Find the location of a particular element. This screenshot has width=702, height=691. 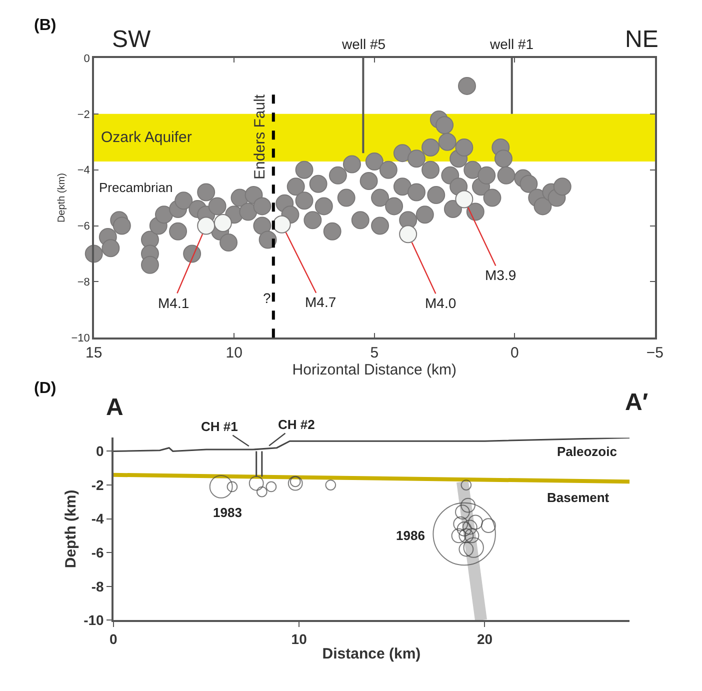

y-tick-label: -4 is located at coordinates (97, 518).